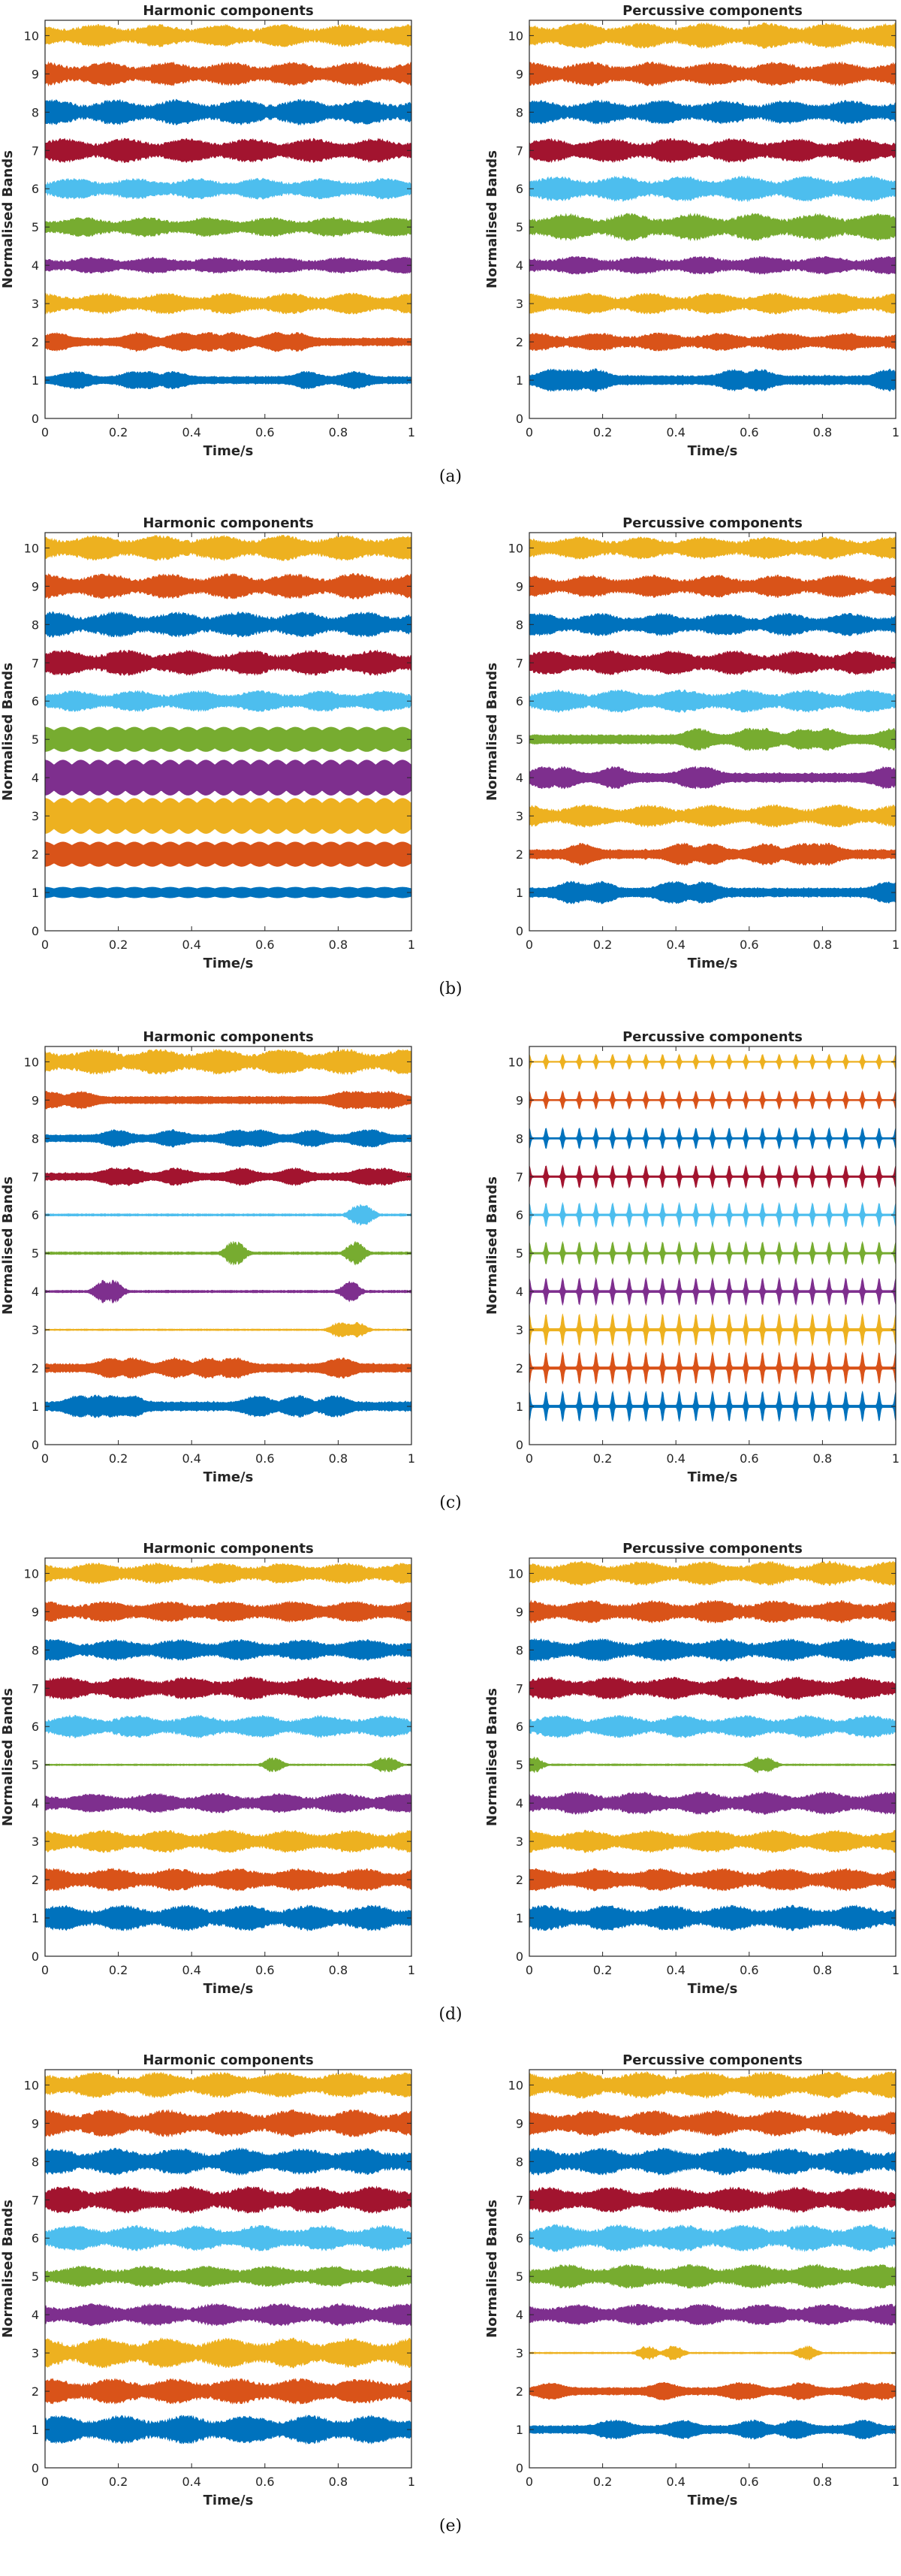 The height and width of the screenshot is (2576, 901). I want to click on chart-title: Percussive components, so click(712, 1549).